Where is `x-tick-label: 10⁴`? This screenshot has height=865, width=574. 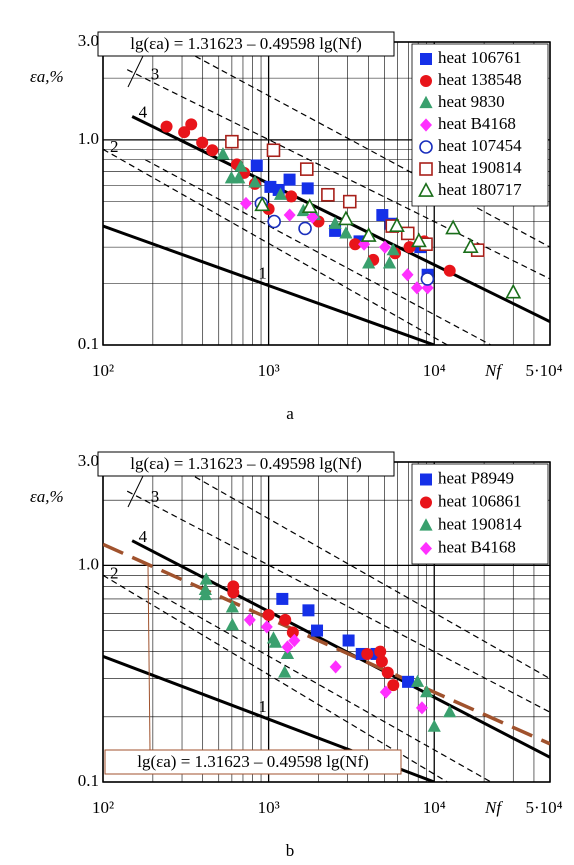 x-tick-label: 10⁴ is located at coordinates (434, 370).